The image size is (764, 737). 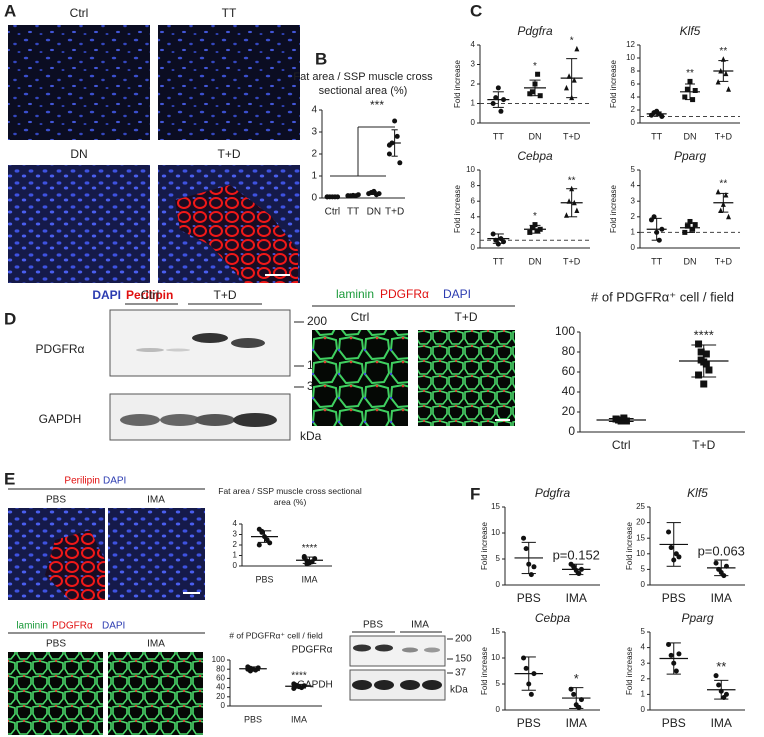 I want to click on micrograph, so click(x=79, y=224).